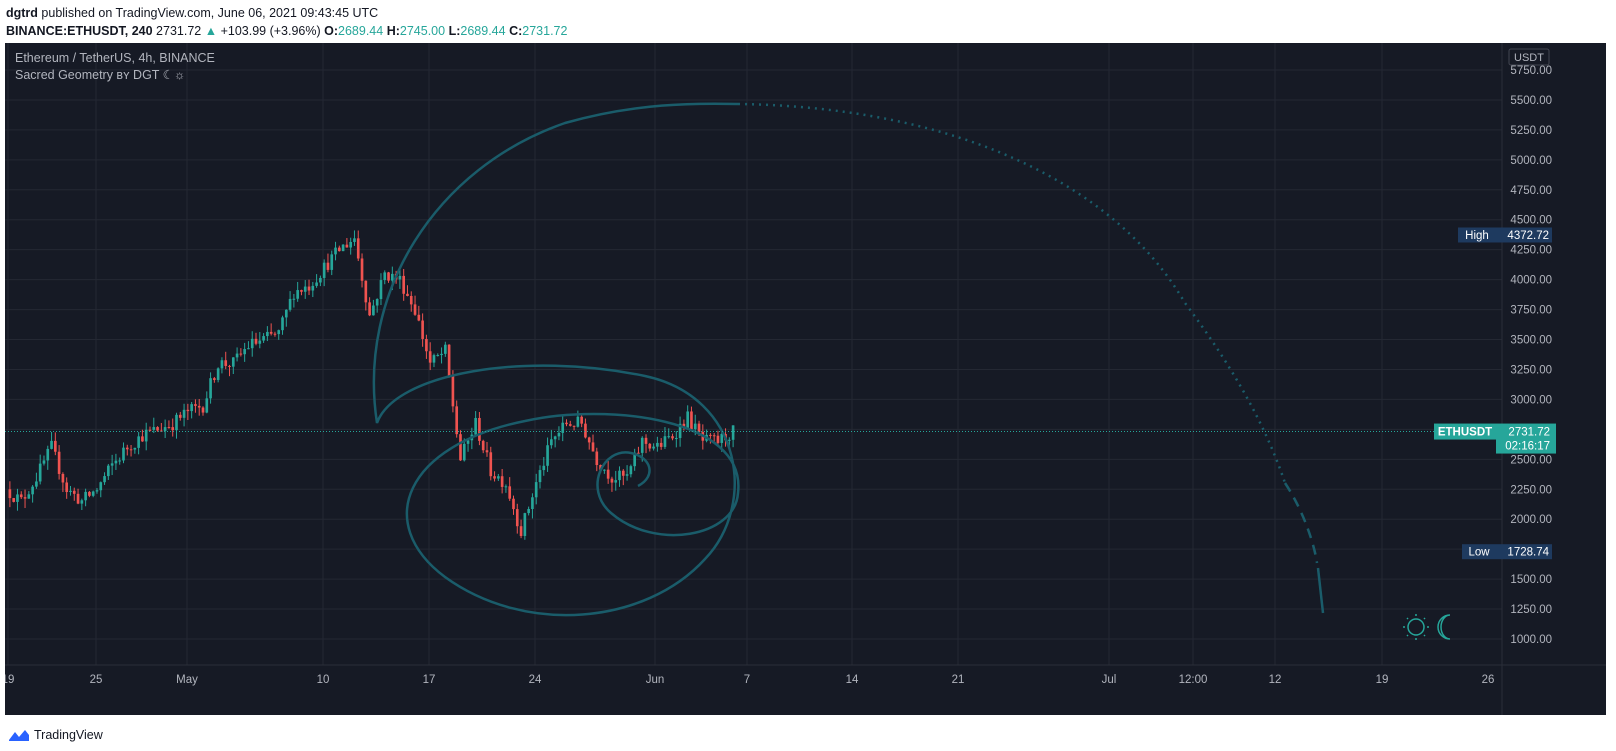  What do you see at coordinates (454, 31) in the screenshot?
I see `low-label: L:` at bounding box center [454, 31].